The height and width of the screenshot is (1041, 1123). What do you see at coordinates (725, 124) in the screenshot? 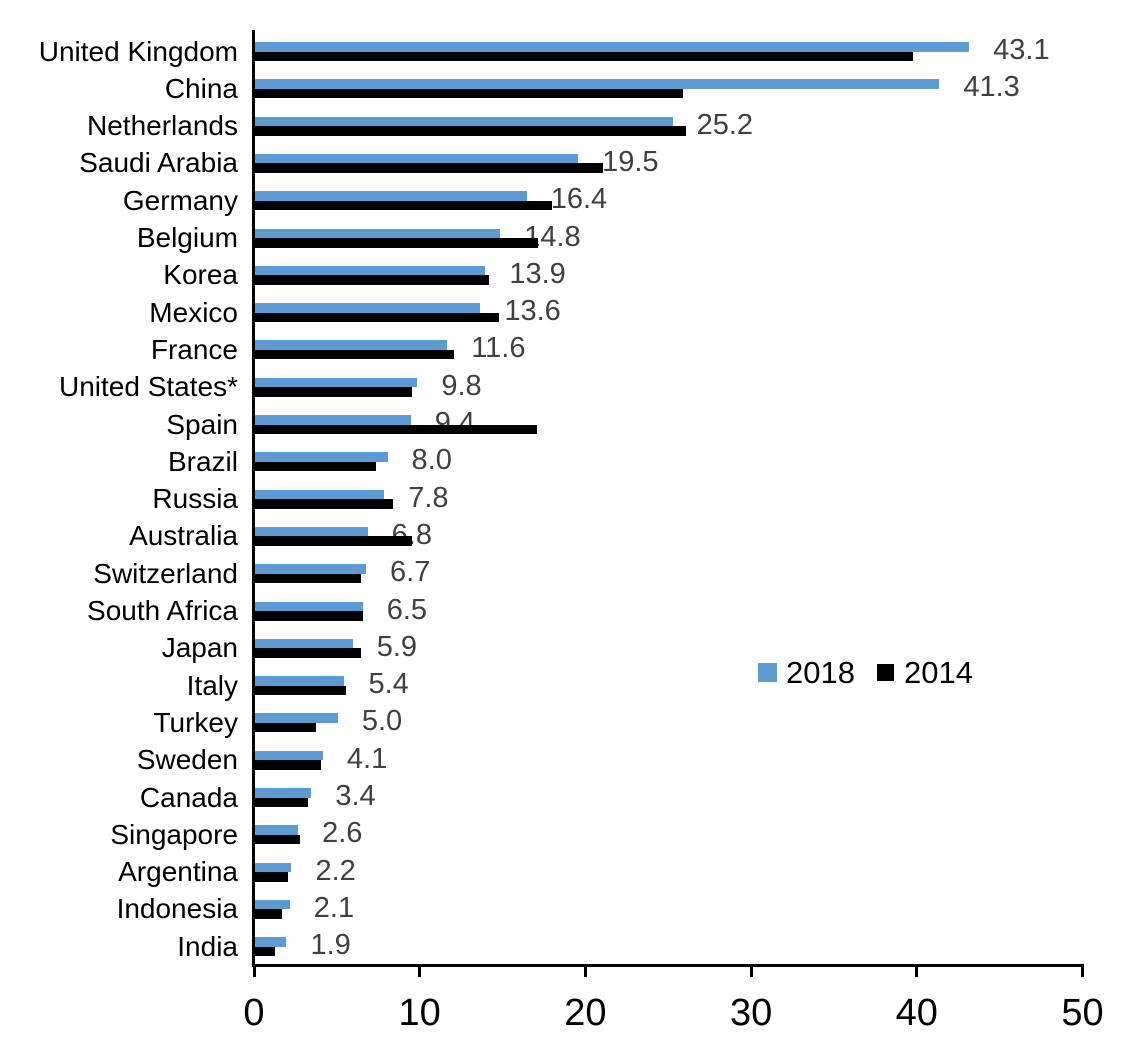
I see `value-label: 25.2` at bounding box center [725, 124].